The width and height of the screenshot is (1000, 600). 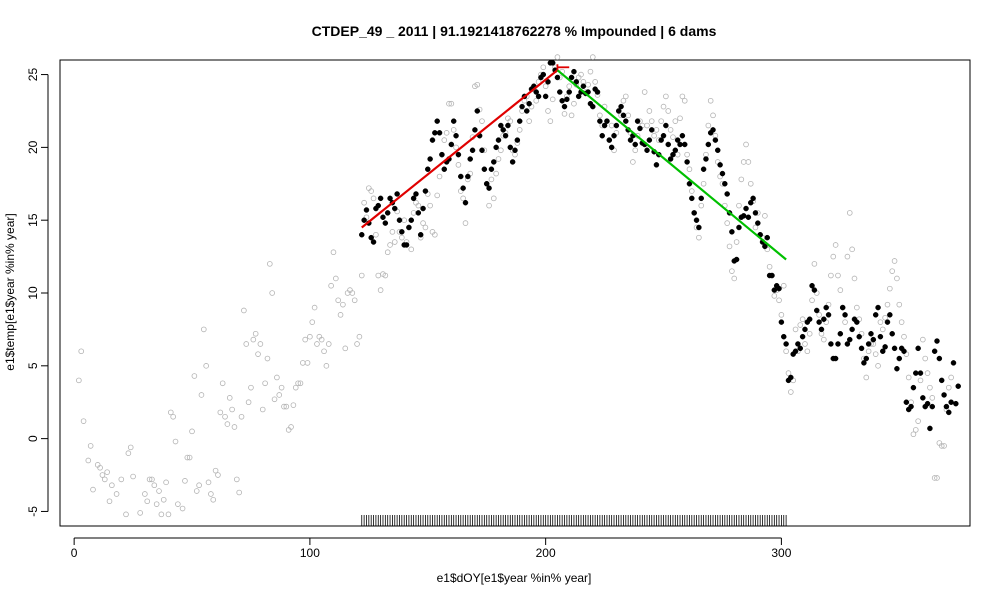 I want to click on y-axis-label: e1$temp[e1$year %in% year], so click(x=10, y=291).